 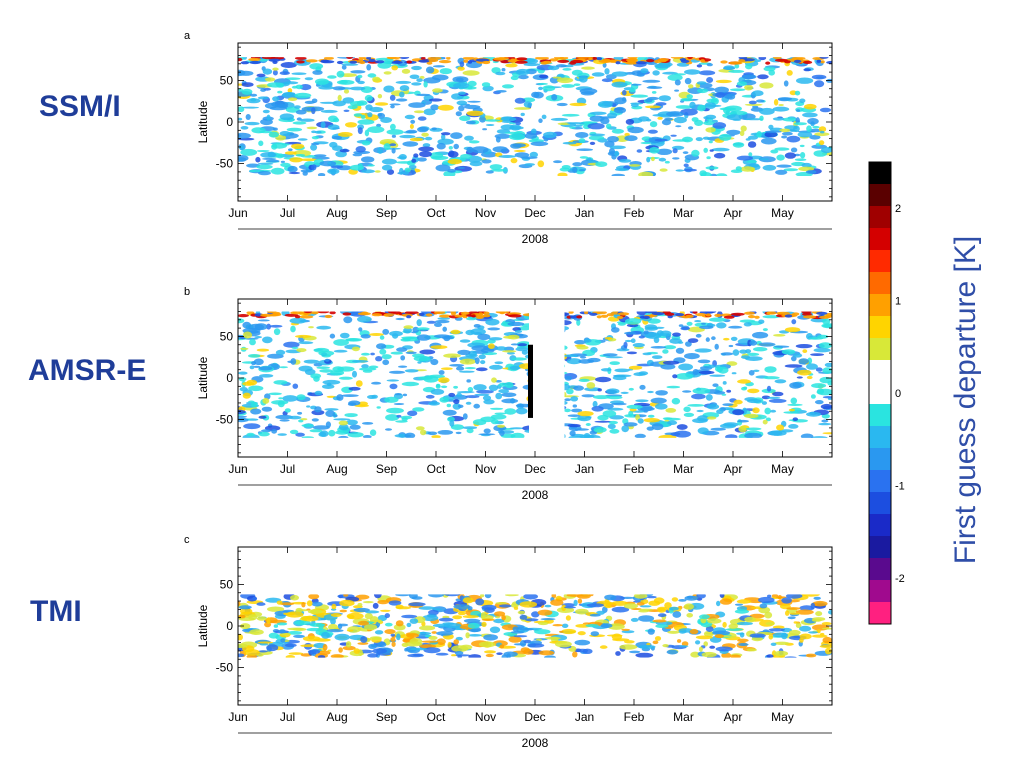 What do you see at coordinates (187, 292) in the screenshot?
I see `panel-letter: b` at bounding box center [187, 292].